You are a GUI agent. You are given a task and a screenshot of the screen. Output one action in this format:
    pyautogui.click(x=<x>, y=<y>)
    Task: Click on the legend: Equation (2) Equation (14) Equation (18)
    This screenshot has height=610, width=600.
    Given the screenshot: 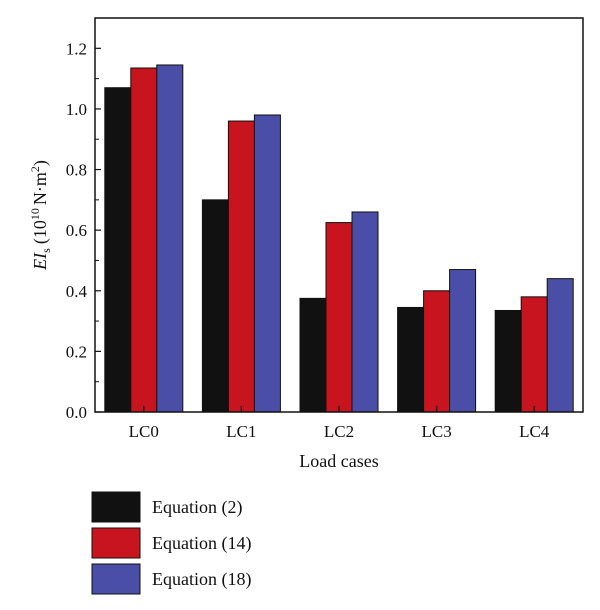 What is the action you would take?
    pyautogui.click(x=171, y=543)
    